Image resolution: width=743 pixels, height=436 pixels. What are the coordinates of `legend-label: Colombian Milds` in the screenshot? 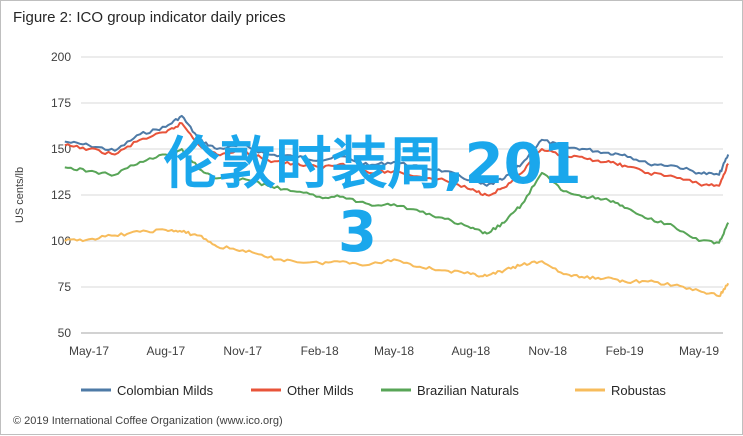 It's located at (165, 390).